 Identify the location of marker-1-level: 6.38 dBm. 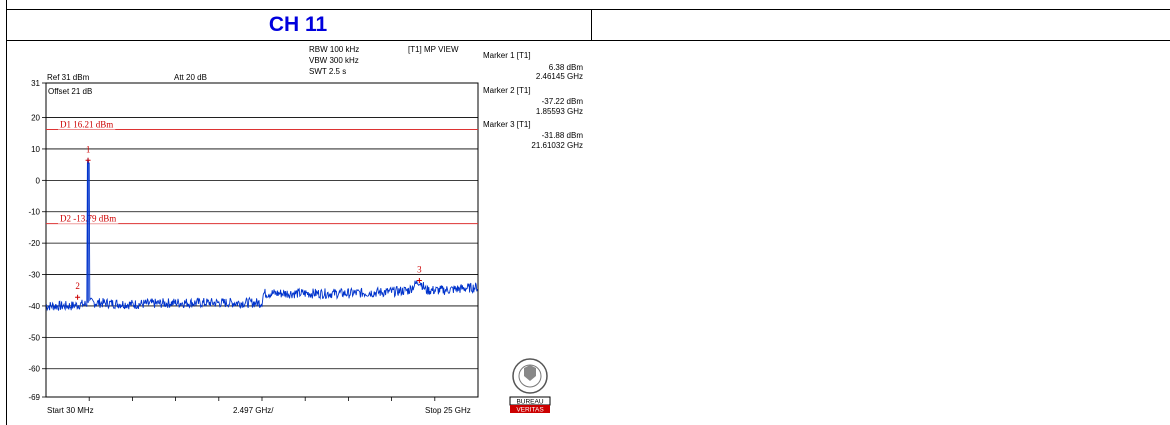
(566, 67).